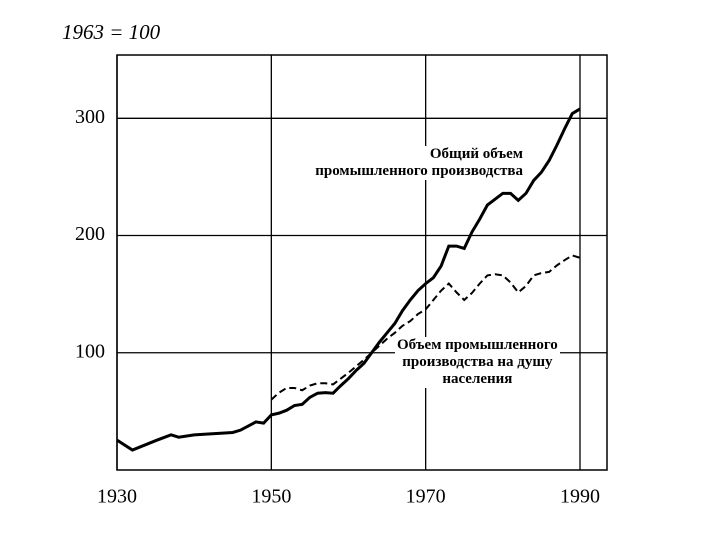 This screenshot has height=540, width=720. What do you see at coordinates (90, 234) in the screenshot?
I see `y-tick-label: 200` at bounding box center [90, 234].